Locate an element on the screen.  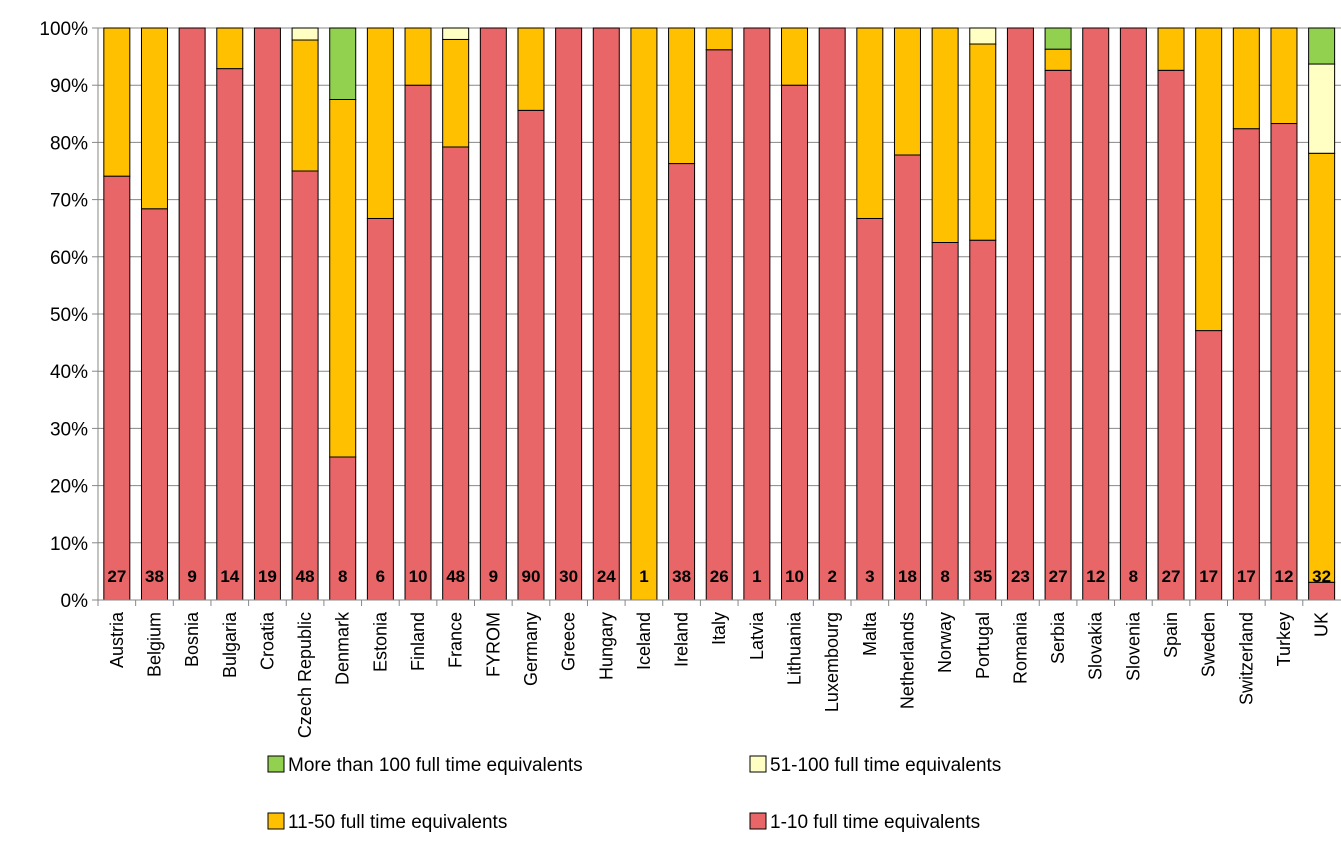
bar-segment-ireland-1-10-full-time-equivalents is located at coordinates (682, 382).